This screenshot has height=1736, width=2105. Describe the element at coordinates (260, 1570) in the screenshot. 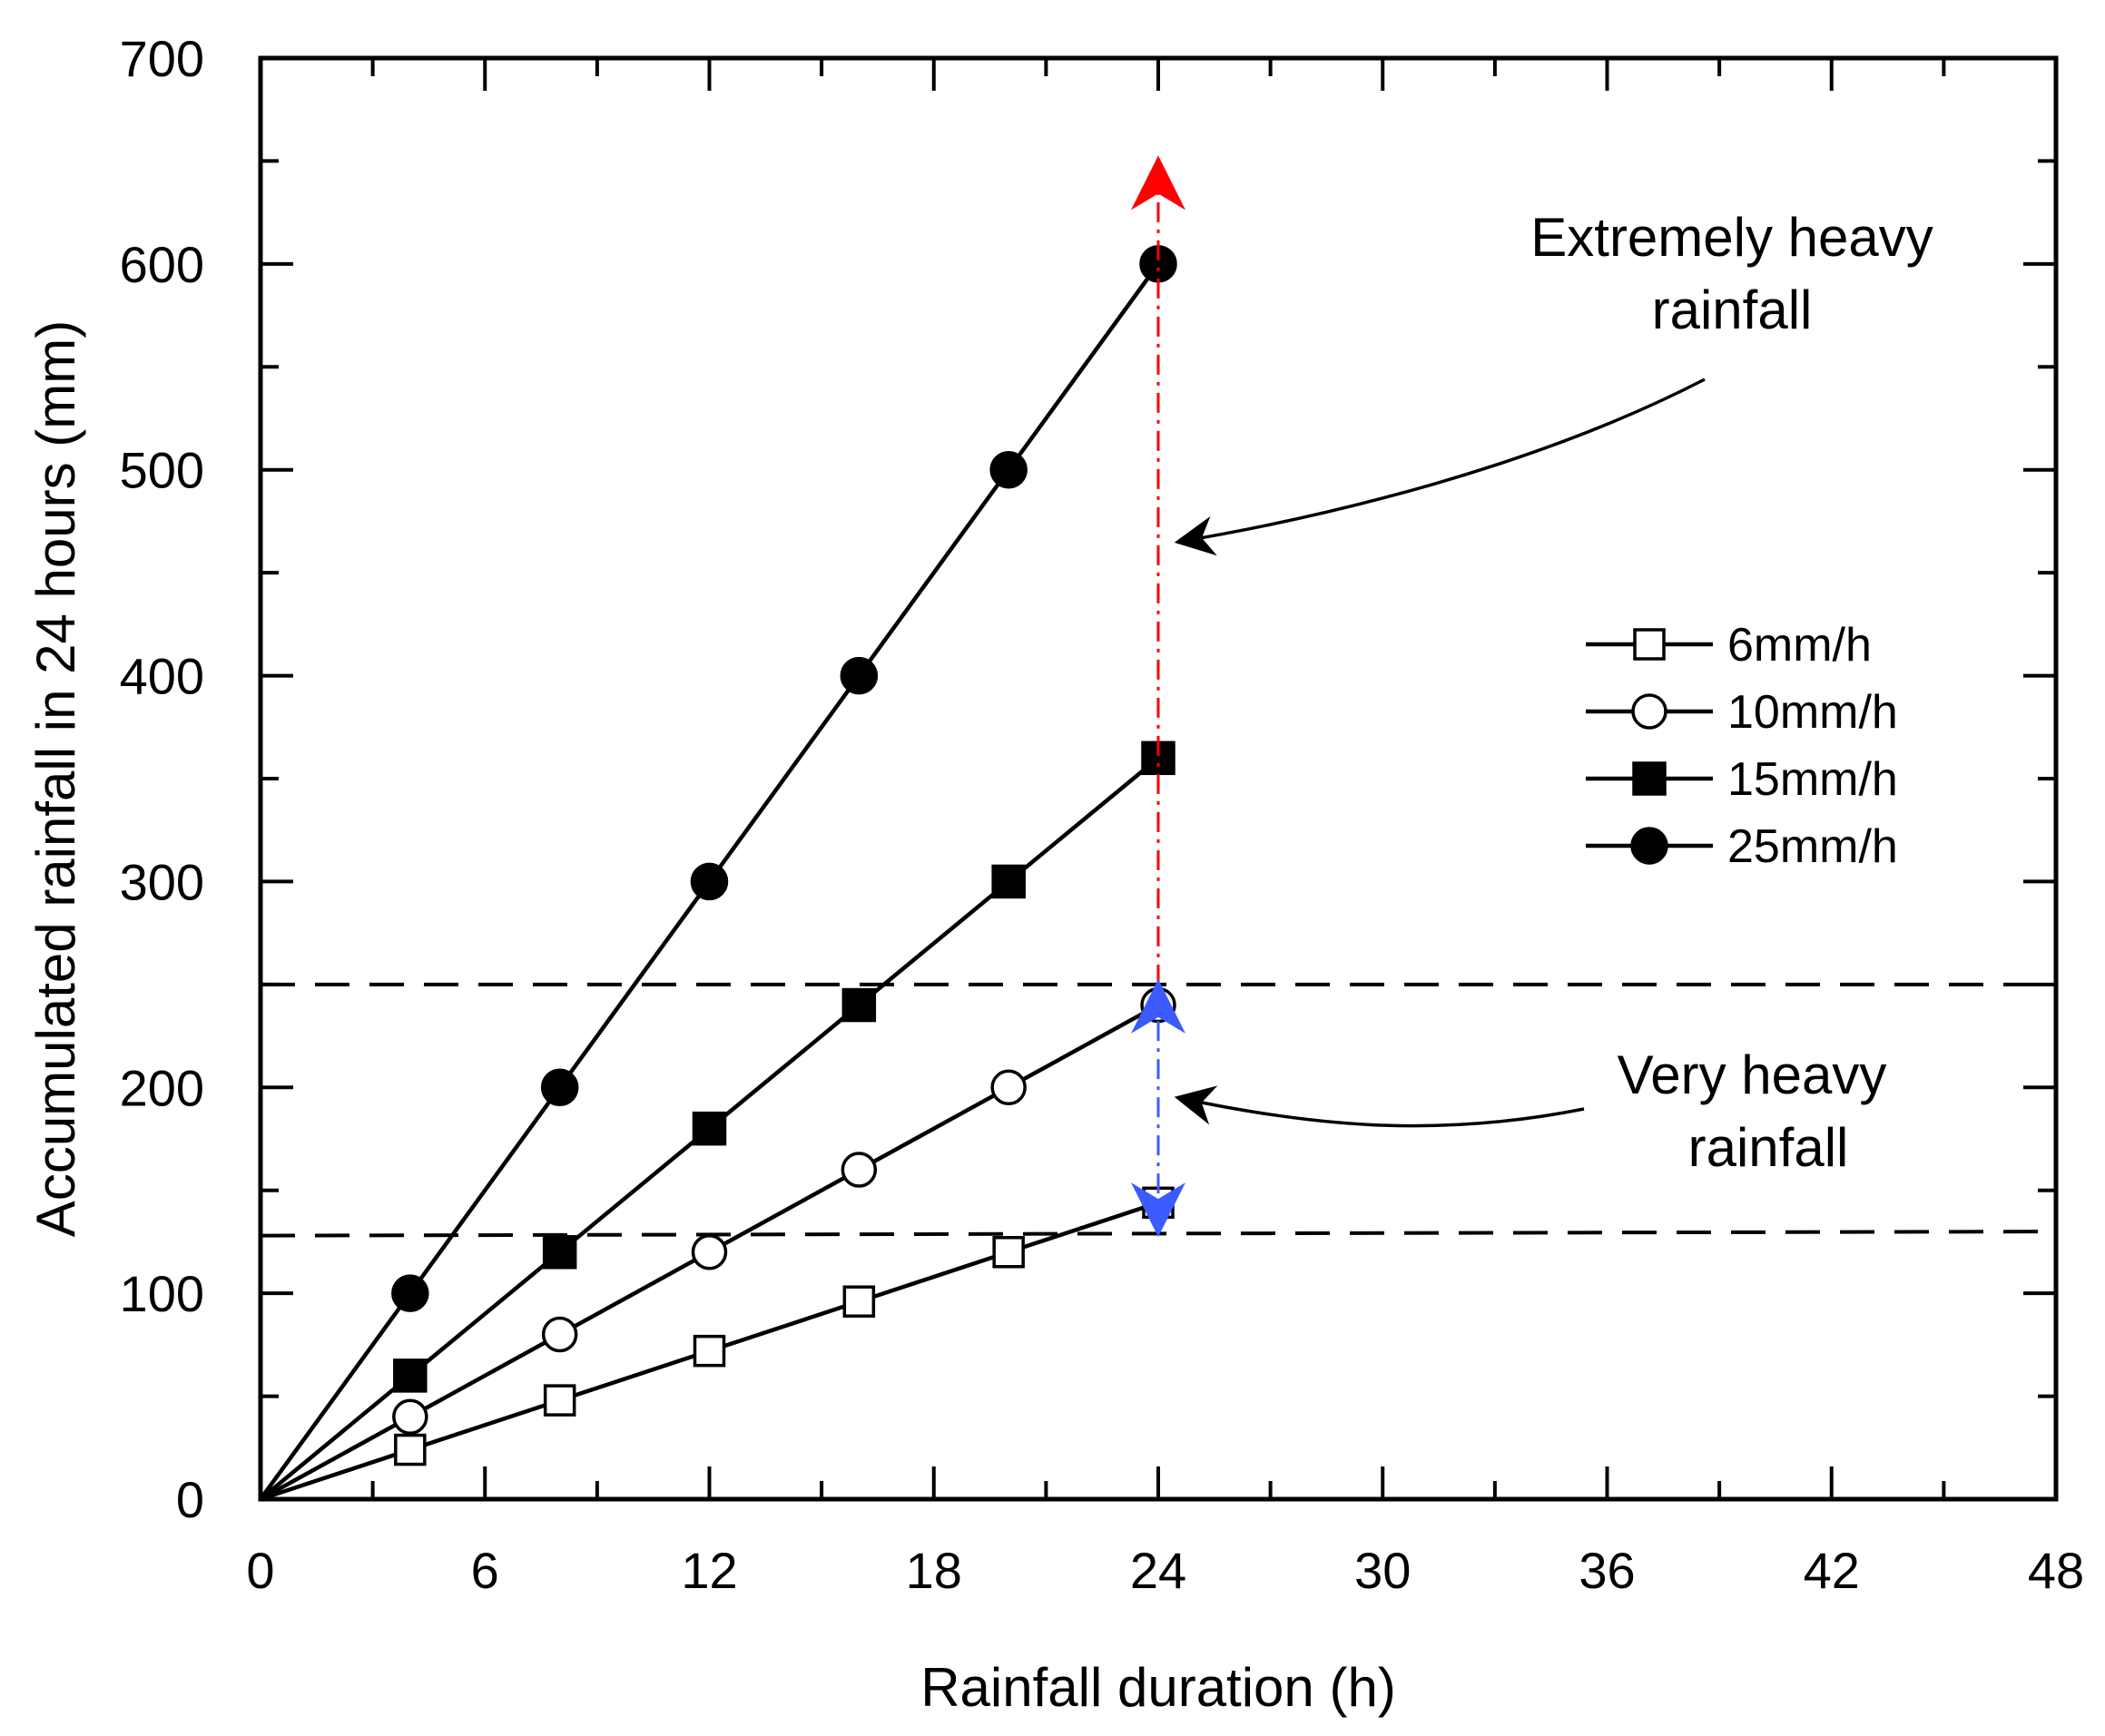

I see `x-tick-label: 0` at that location.